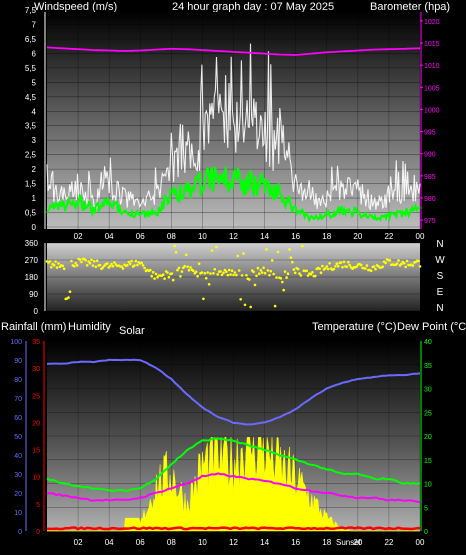 The image size is (466, 555). What do you see at coordinates (233, 528) in the screenshot?
I see `rain-series` at bounding box center [233, 528].